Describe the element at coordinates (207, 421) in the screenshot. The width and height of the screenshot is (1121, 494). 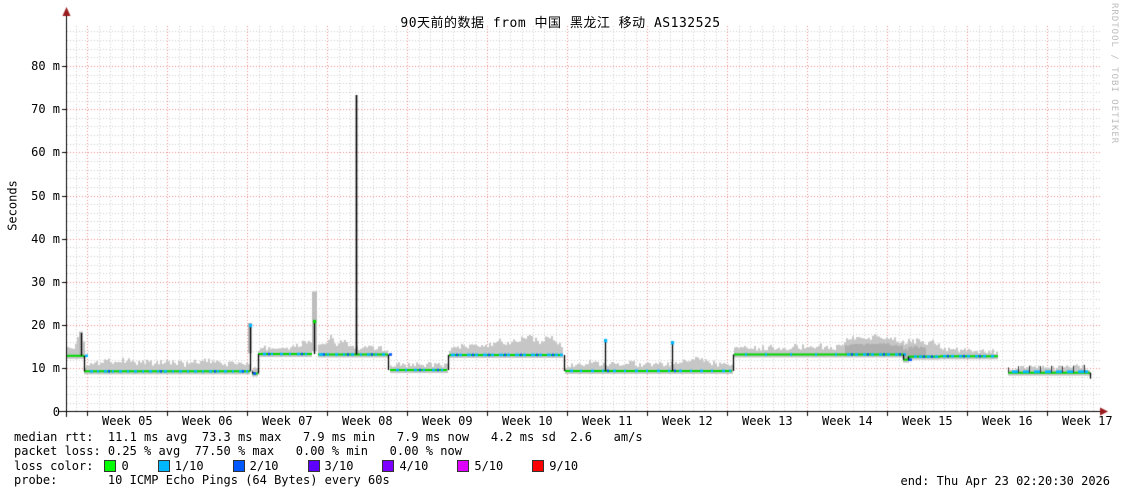
I see `x-axis-tick-label: Week 06` at that location.